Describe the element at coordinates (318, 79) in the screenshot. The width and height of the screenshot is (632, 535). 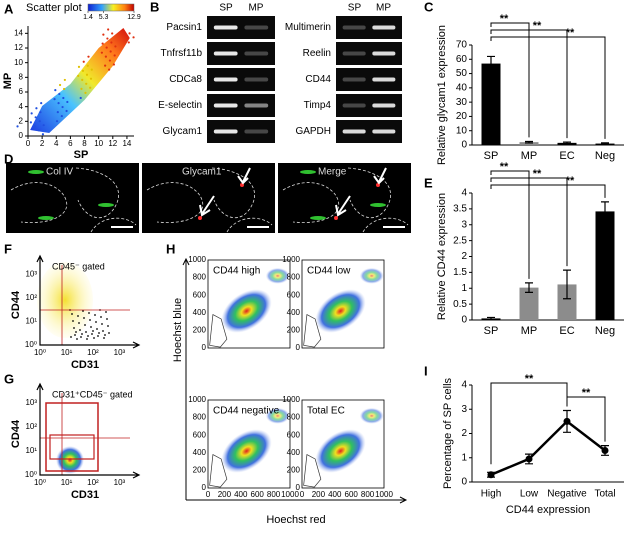
I see `gel-row-label: CD44` at that location.